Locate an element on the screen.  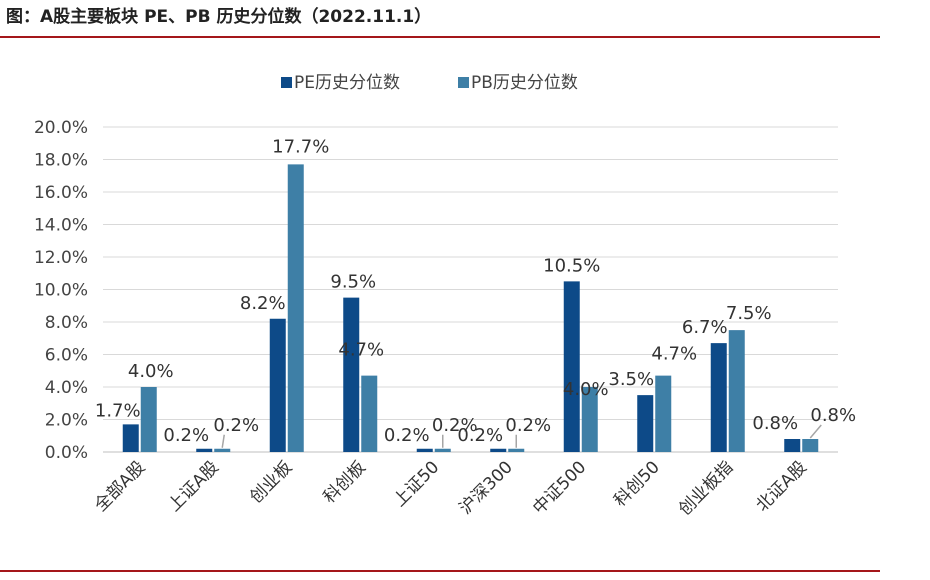
data-label-pb: 17.7% is located at coordinates (300, 146).